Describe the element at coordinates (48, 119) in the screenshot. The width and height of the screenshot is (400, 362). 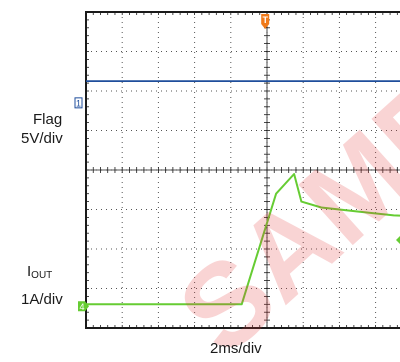
I see `flag-channel-label: Flag` at that location.